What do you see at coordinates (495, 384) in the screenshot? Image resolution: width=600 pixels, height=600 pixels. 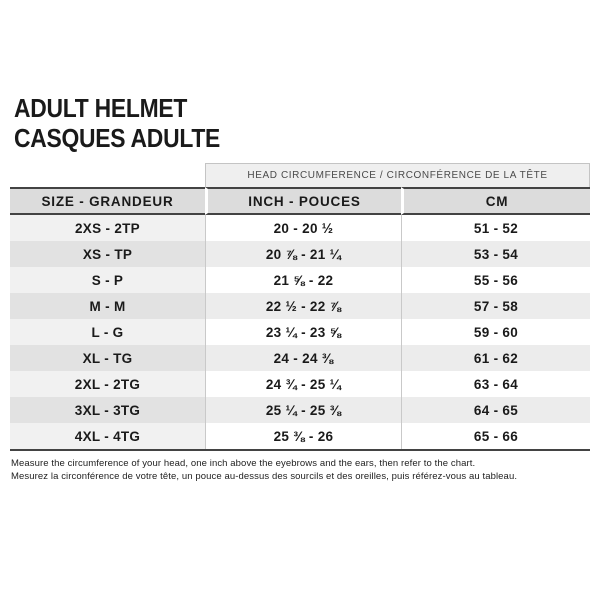 I see `cm-cell: 63 - 64` at bounding box center [495, 384].